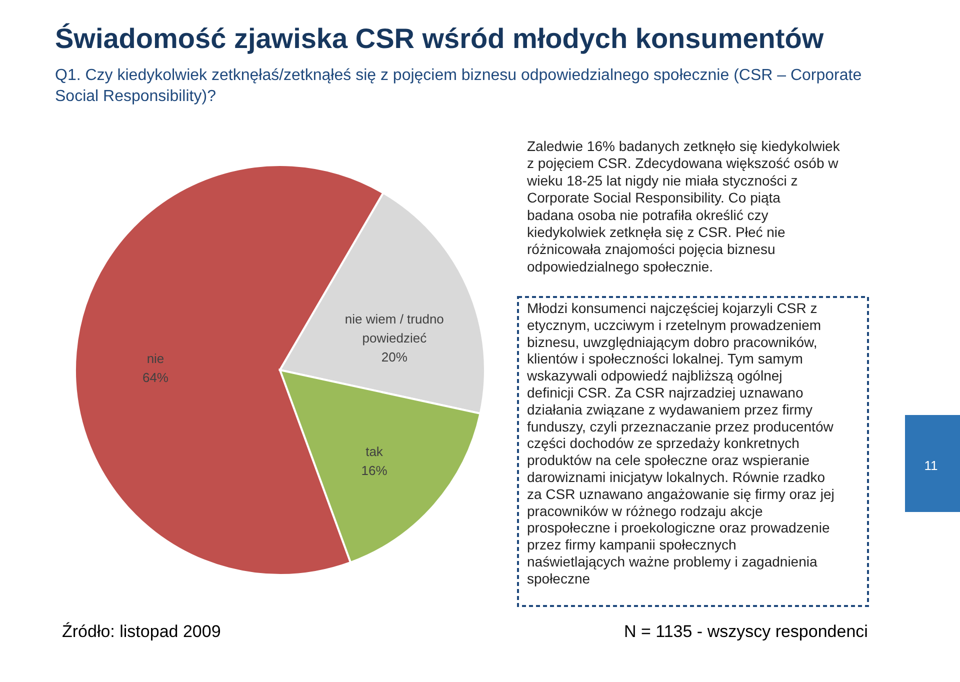  What do you see at coordinates (746, 631) in the screenshot?
I see `text: N = 1135 - wszyscy respondenci` at bounding box center [746, 631].